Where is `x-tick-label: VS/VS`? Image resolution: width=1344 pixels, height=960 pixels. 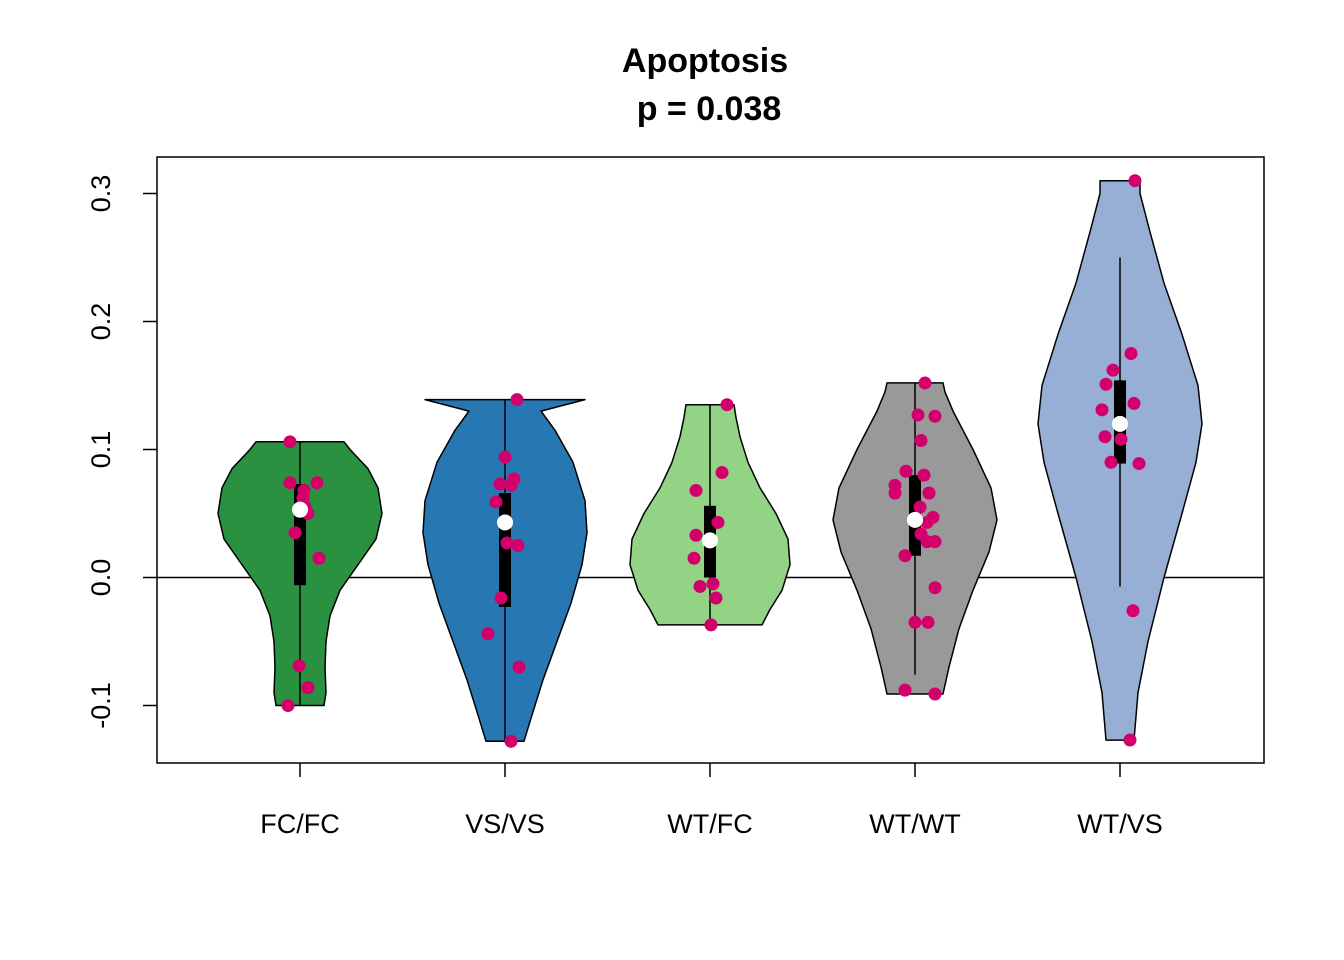 x-tick-label: VS/VS is located at coordinates (505, 824).